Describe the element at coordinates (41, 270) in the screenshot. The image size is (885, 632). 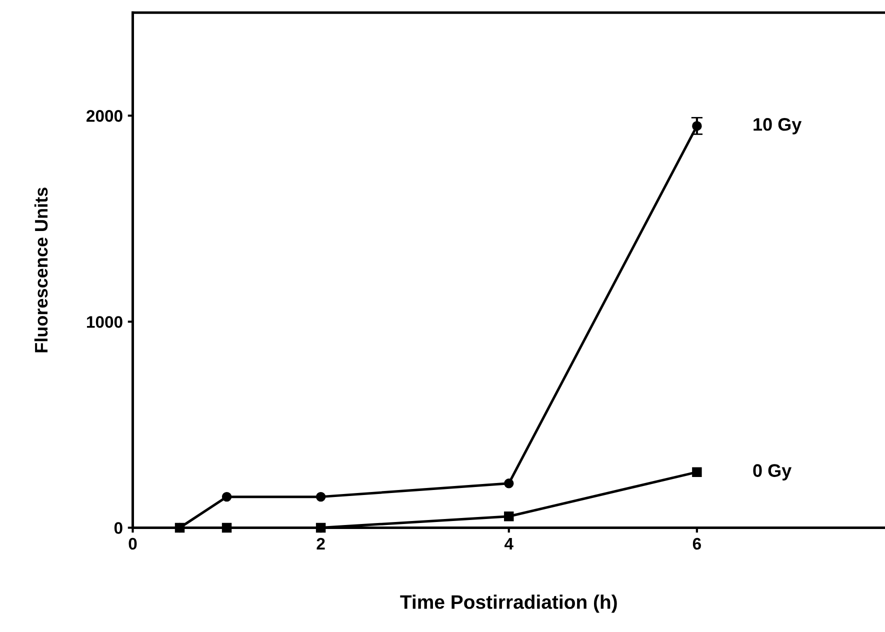
I see `y-axis-title: Fluorescence Units` at that location.